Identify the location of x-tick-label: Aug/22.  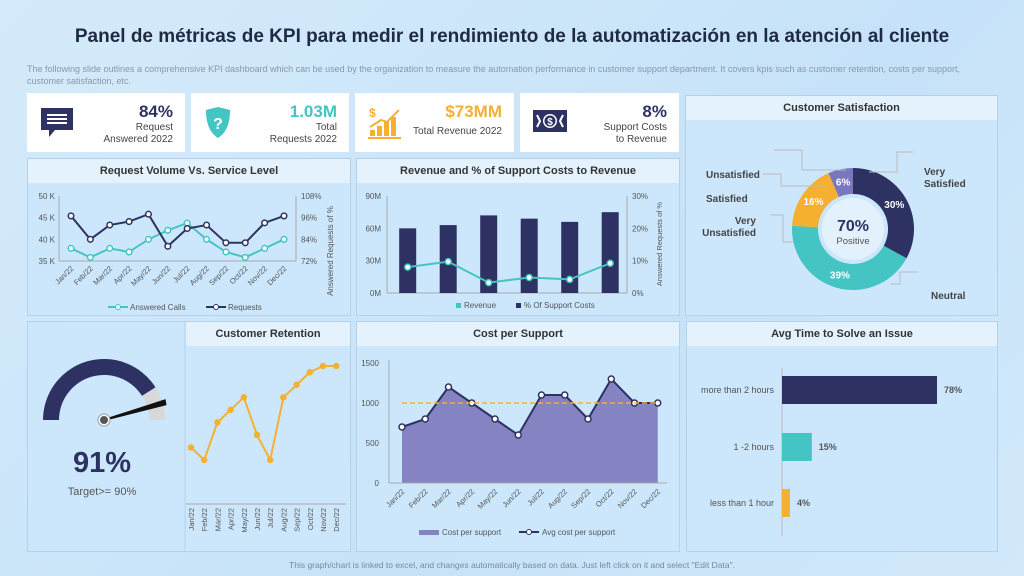
(283, 520).